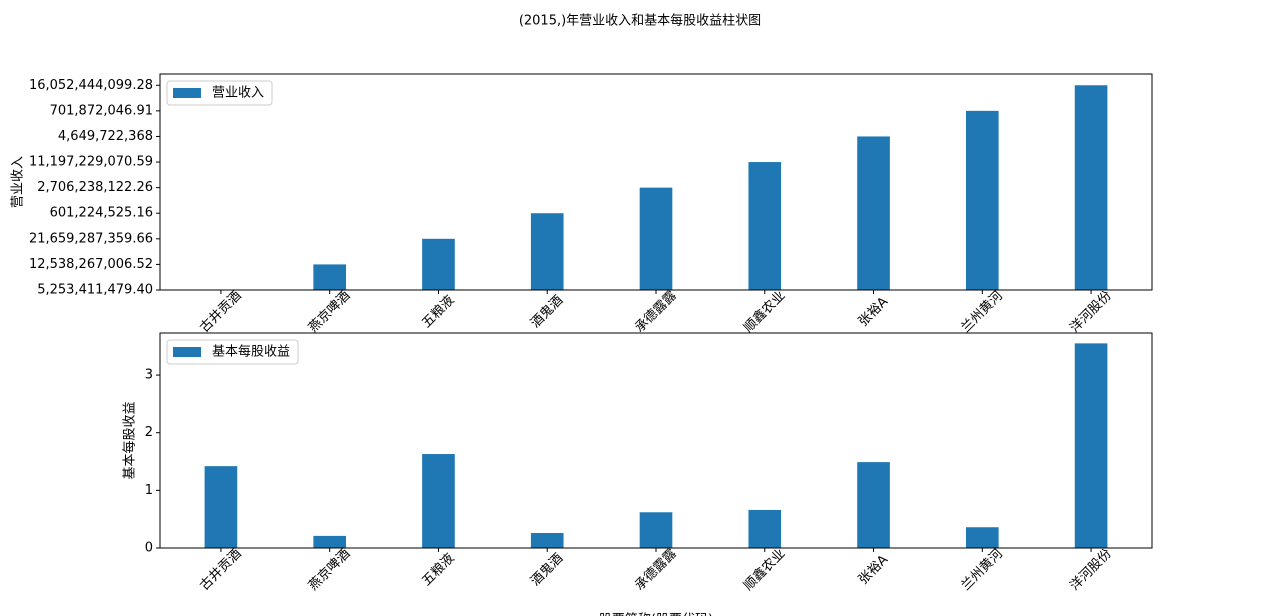 The width and height of the screenshot is (1280, 616). Describe the element at coordinates (251, 352) in the screenshot. I see `legend-label: 基本每股收益` at that location.